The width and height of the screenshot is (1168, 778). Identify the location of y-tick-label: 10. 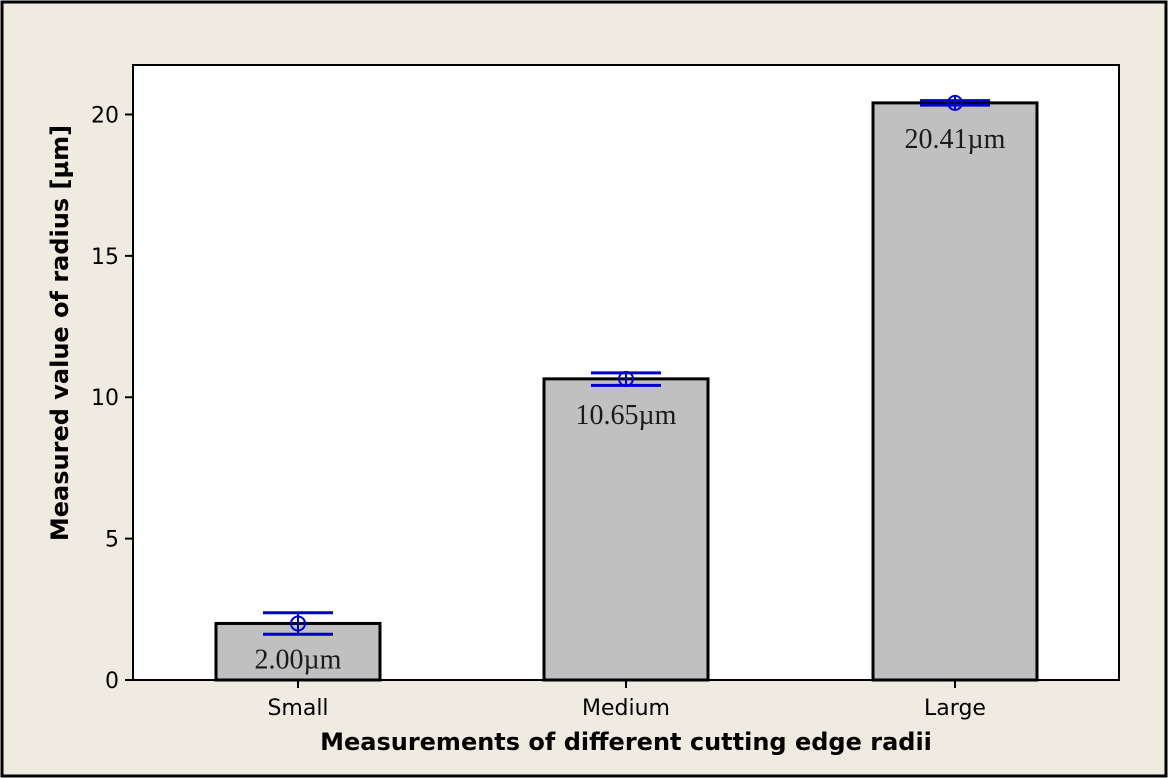
(105, 398).